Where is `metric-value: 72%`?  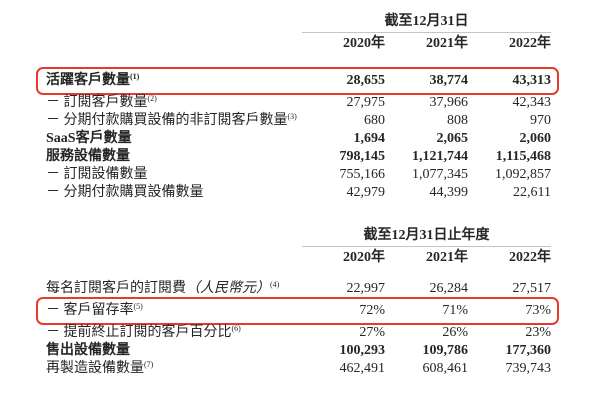
metric-value: 72% is located at coordinates (372, 310).